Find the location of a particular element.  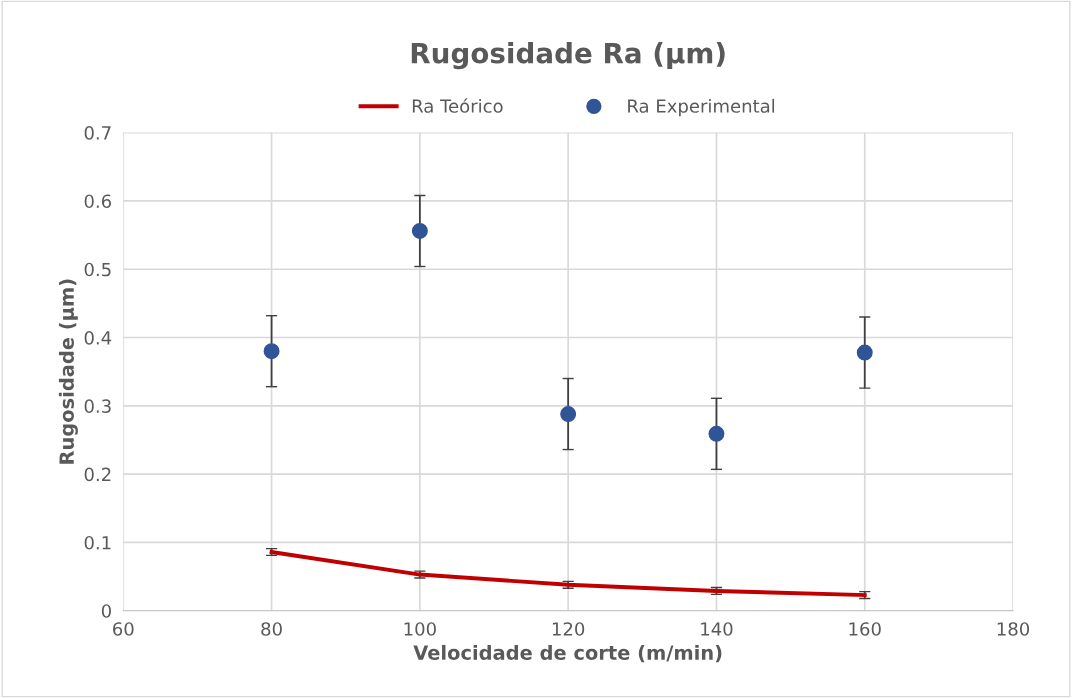

y-tick-label: 0.7 is located at coordinates (97, 133).